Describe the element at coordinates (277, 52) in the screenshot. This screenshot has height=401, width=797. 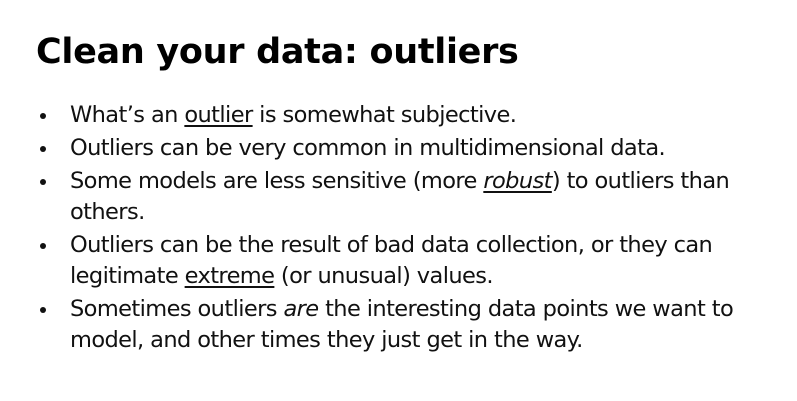
I see `slide-title: Clean your data: outliers` at that location.